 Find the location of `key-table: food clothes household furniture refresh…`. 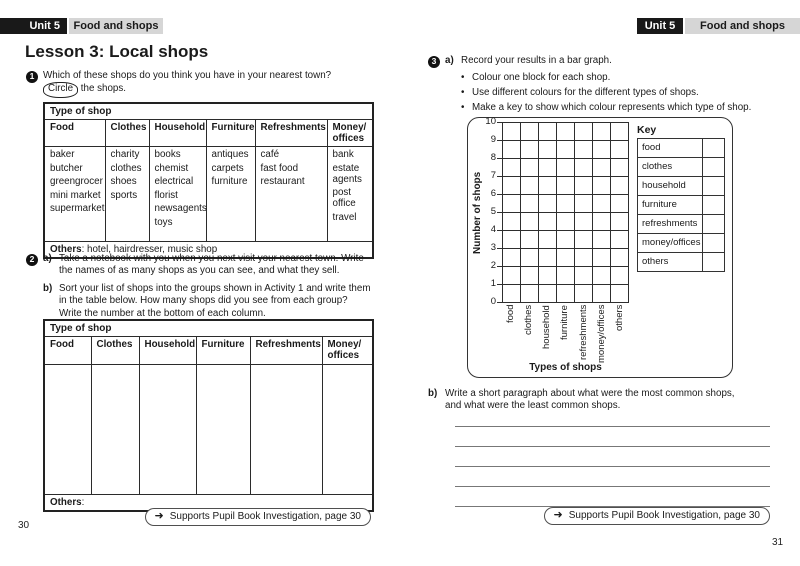

key-table: food clothes household furniture refresh… is located at coordinates (681, 205).